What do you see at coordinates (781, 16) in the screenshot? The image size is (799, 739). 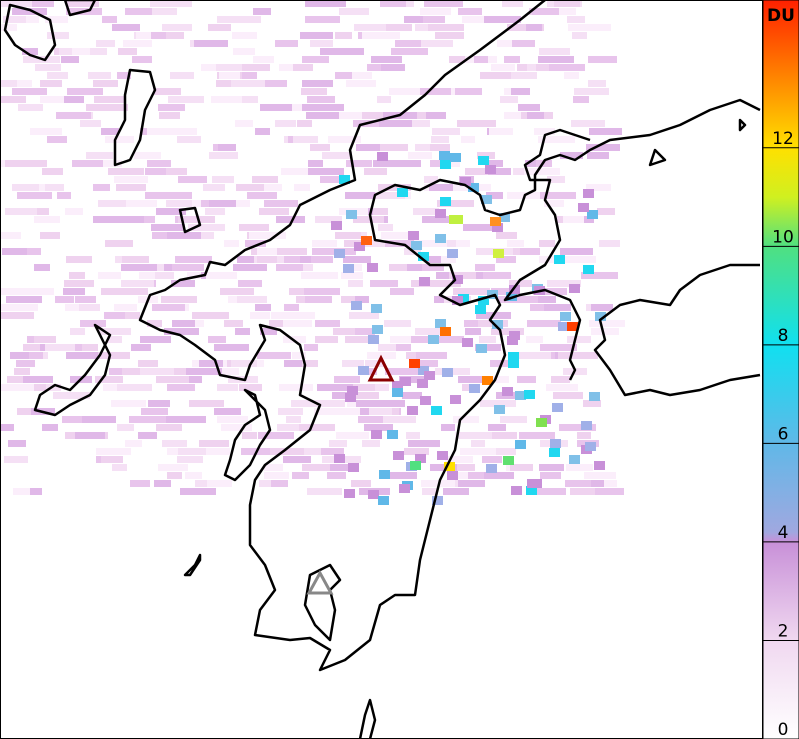 I see `colorbar-label: DU` at bounding box center [781, 16].